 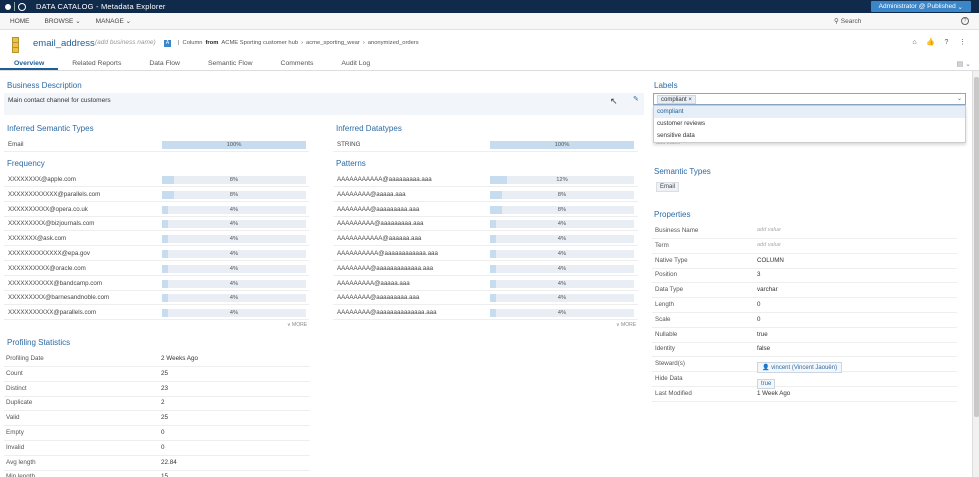 I want to click on app-logo, so click(x=18, y=6).